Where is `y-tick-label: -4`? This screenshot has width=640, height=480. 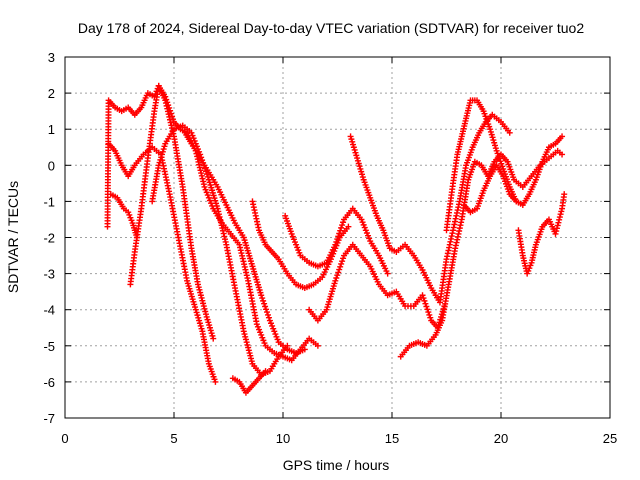
y-tick-label: -4 is located at coordinates (49, 310).